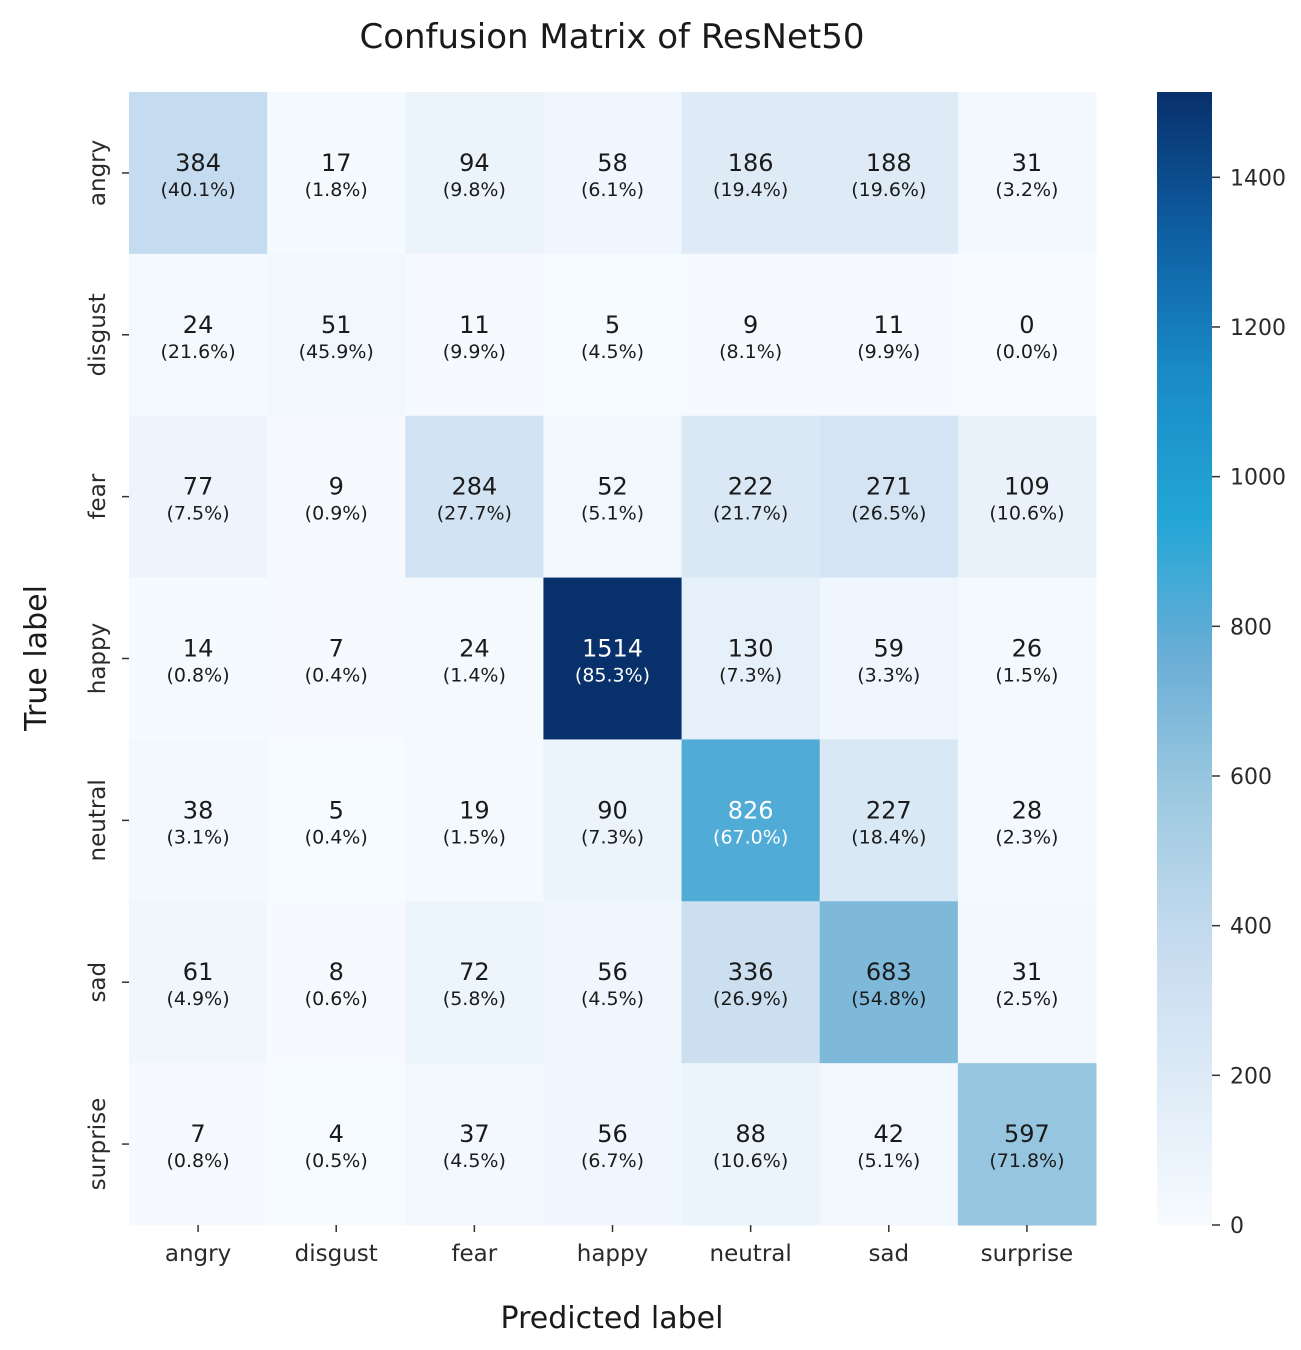 Image resolution: width=1301 pixels, height=1350 pixels. Describe the element at coordinates (888, 1254) in the screenshot. I see `x-tick-label: sad` at that location.